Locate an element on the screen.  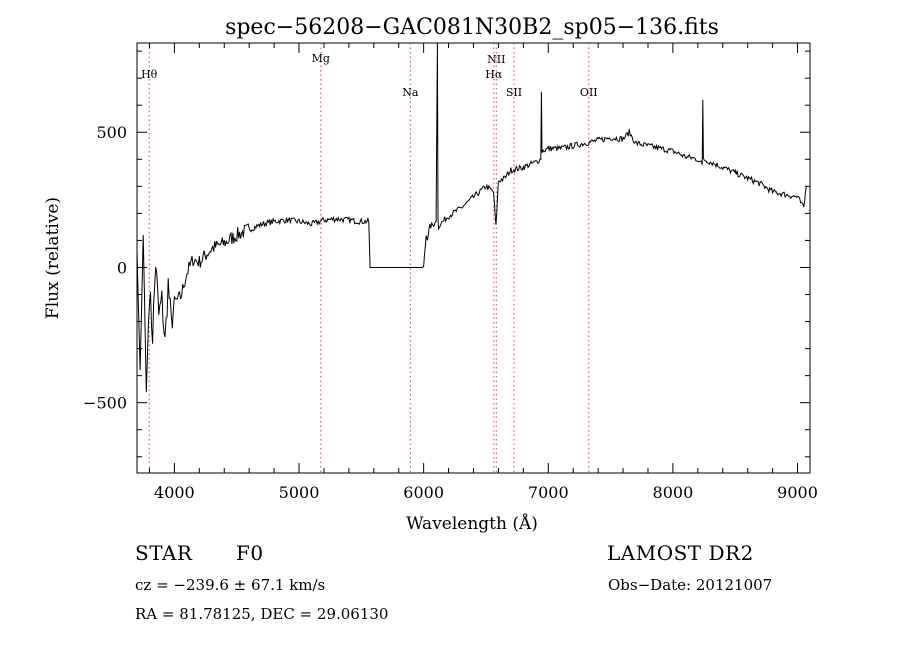
marker-label: NII is located at coordinates (496, 59).